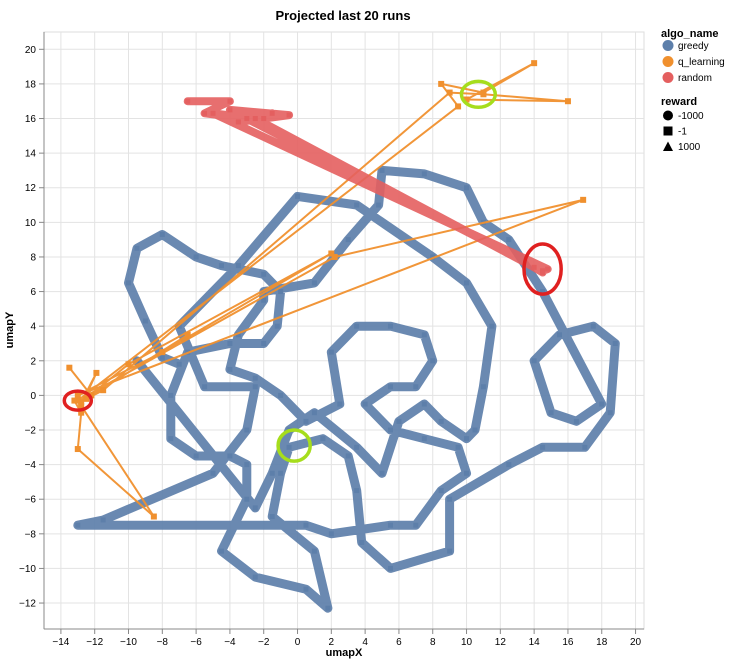 This screenshot has width=730, height=664. Describe the element at coordinates (60, 642) in the screenshot. I see `x-tick-label: −14` at that location.